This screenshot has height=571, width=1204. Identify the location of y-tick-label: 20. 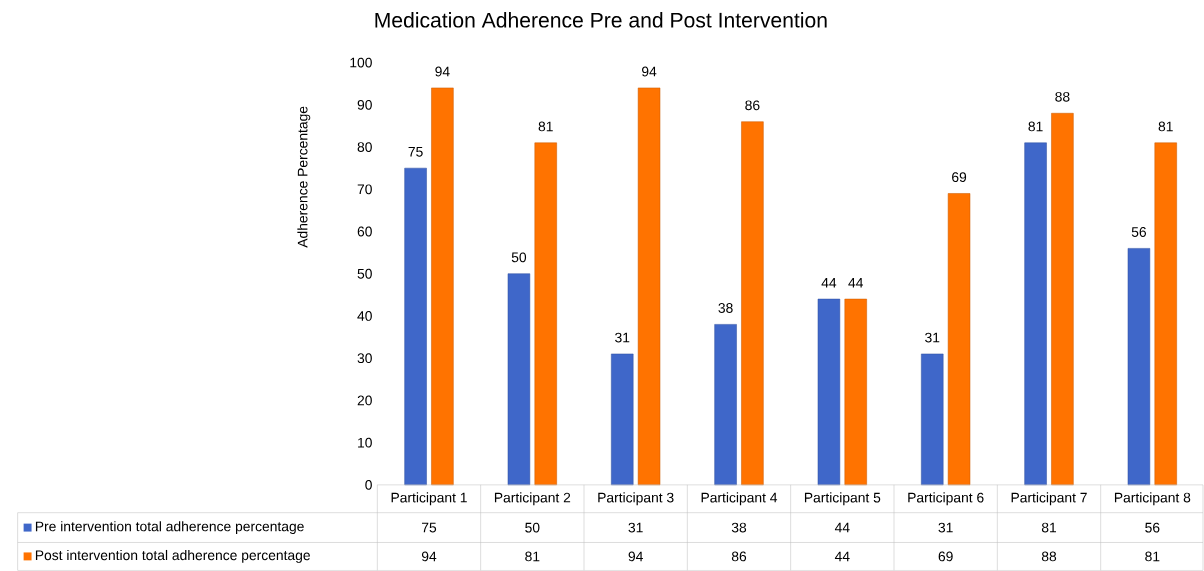
(364, 400).